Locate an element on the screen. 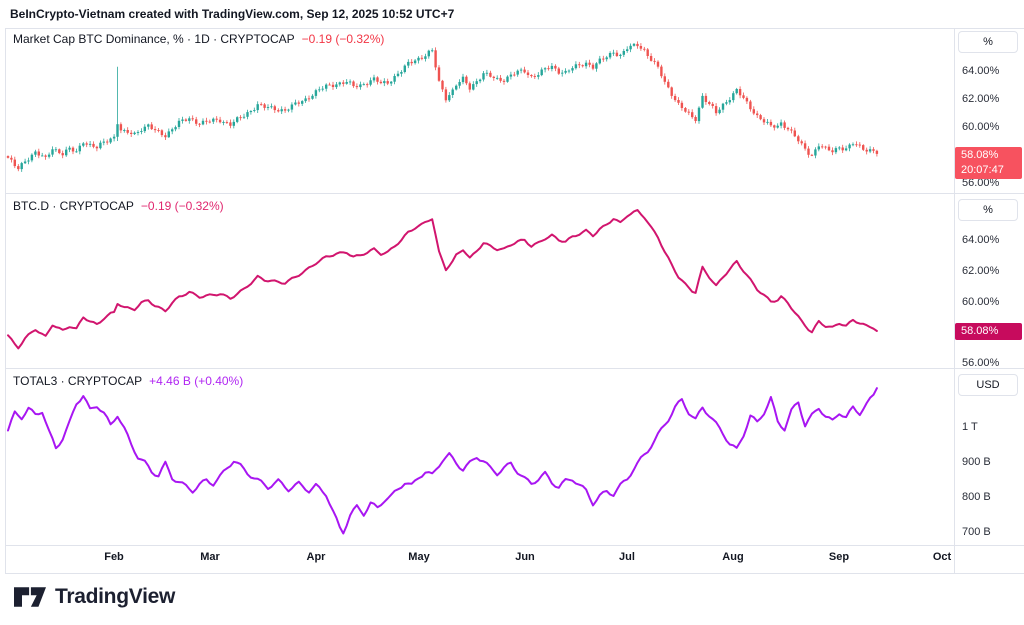  panel1-price-tick: 56.00% is located at coordinates (981, 183).